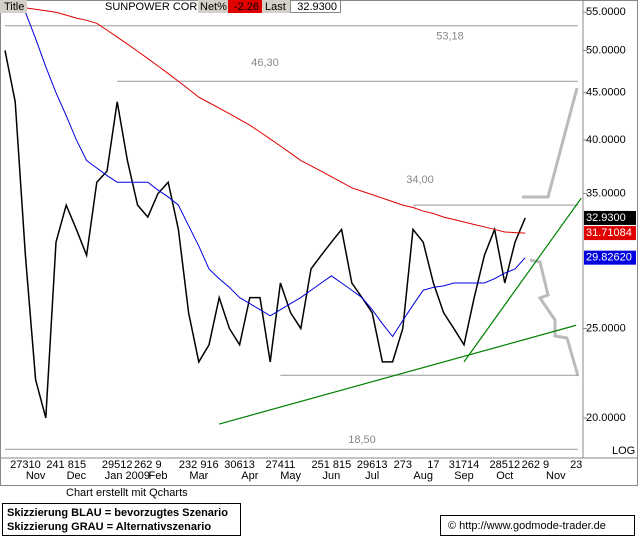 This screenshot has width=638, height=539. I want to click on x-tick-label: 29613, so click(372, 465).